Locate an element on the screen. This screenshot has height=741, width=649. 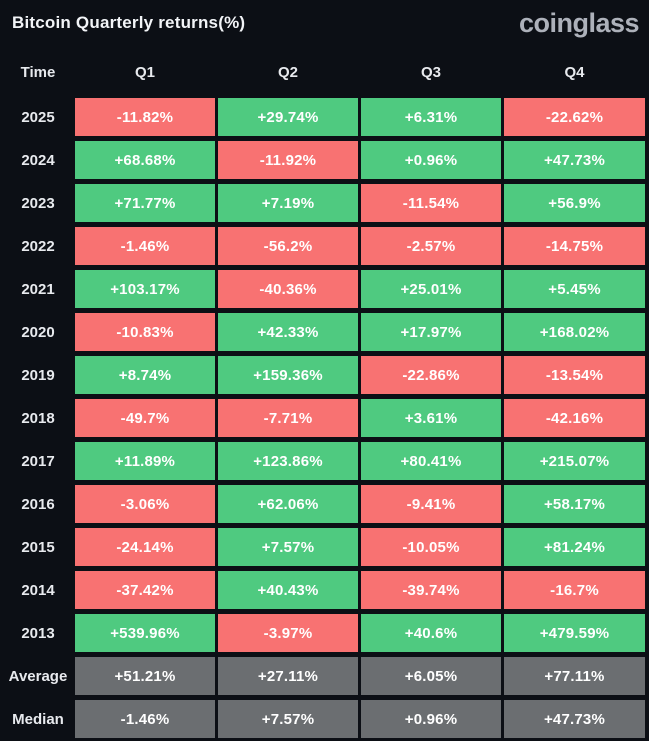
return-cell-2017-q4: +215.07% is located at coordinates (574, 461).